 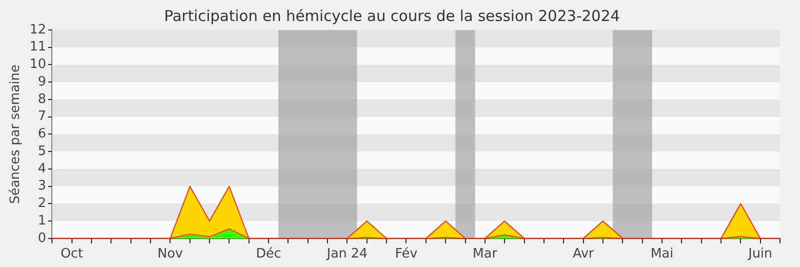 I want to click on x-tick-label: Mar, so click(x=485, y=254).